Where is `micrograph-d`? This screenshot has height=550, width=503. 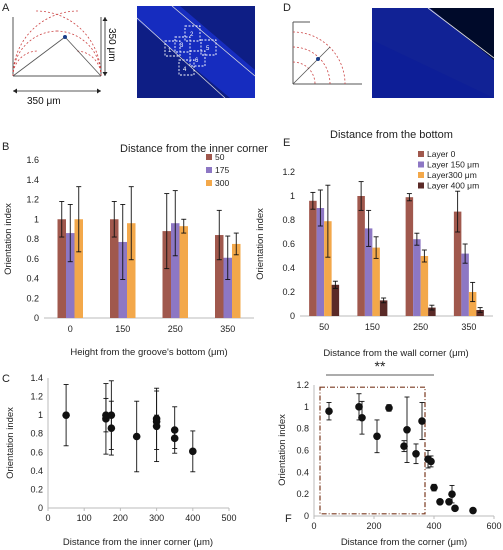 micrograph-d is located at coordinates (433, 52).